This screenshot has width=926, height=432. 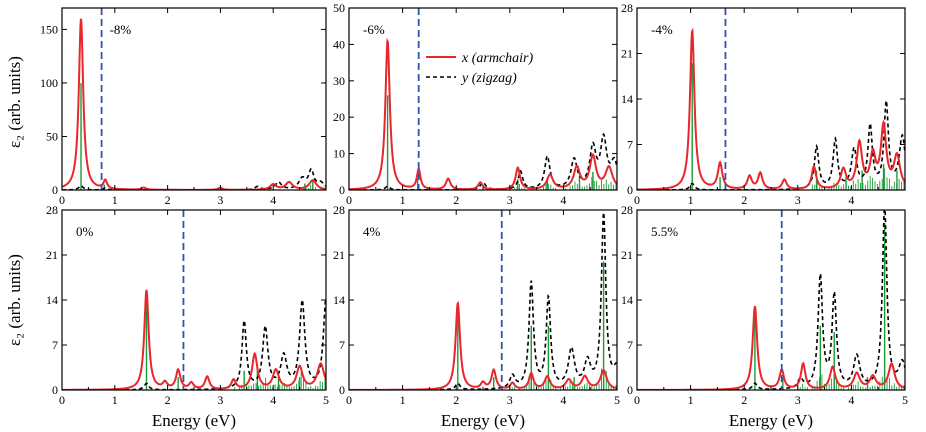 What do you see at coordinates (121, 29) in the screenshot?
I see `strain-label: -8%` at bounding box center [121, 29].